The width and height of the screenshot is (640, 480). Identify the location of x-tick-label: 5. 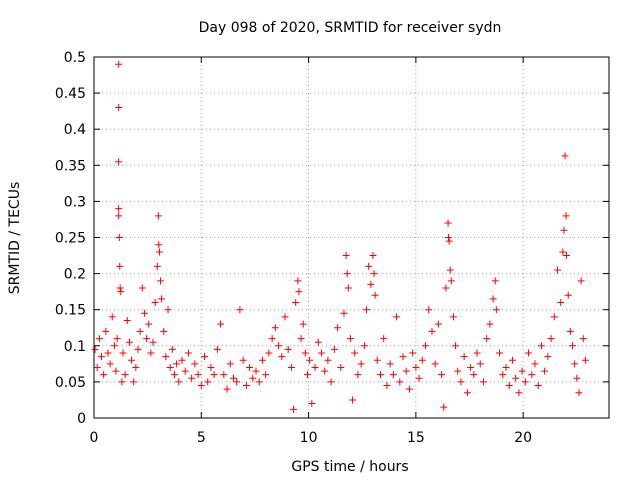
(201, 438).